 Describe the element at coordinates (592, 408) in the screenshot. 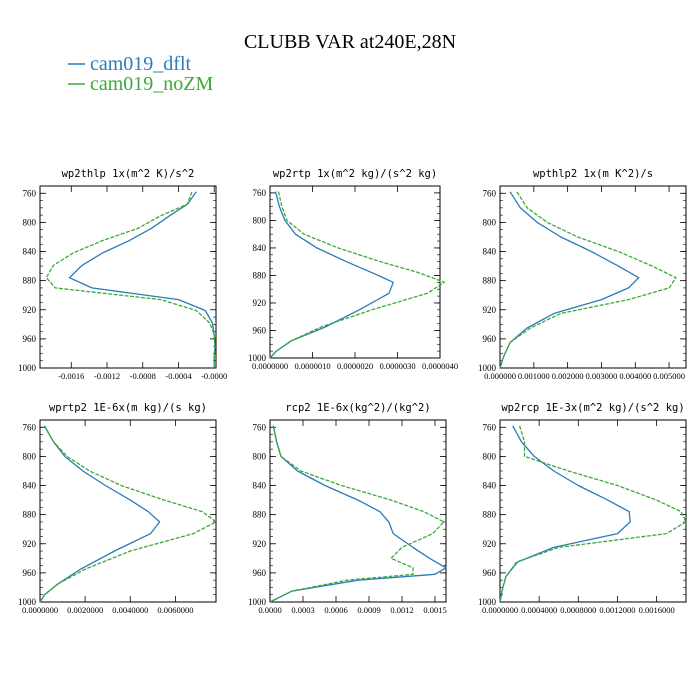

I see `panel-title: wp2rcp 1E-3x(m^2 kg)/(s^2 kg)` at that location.